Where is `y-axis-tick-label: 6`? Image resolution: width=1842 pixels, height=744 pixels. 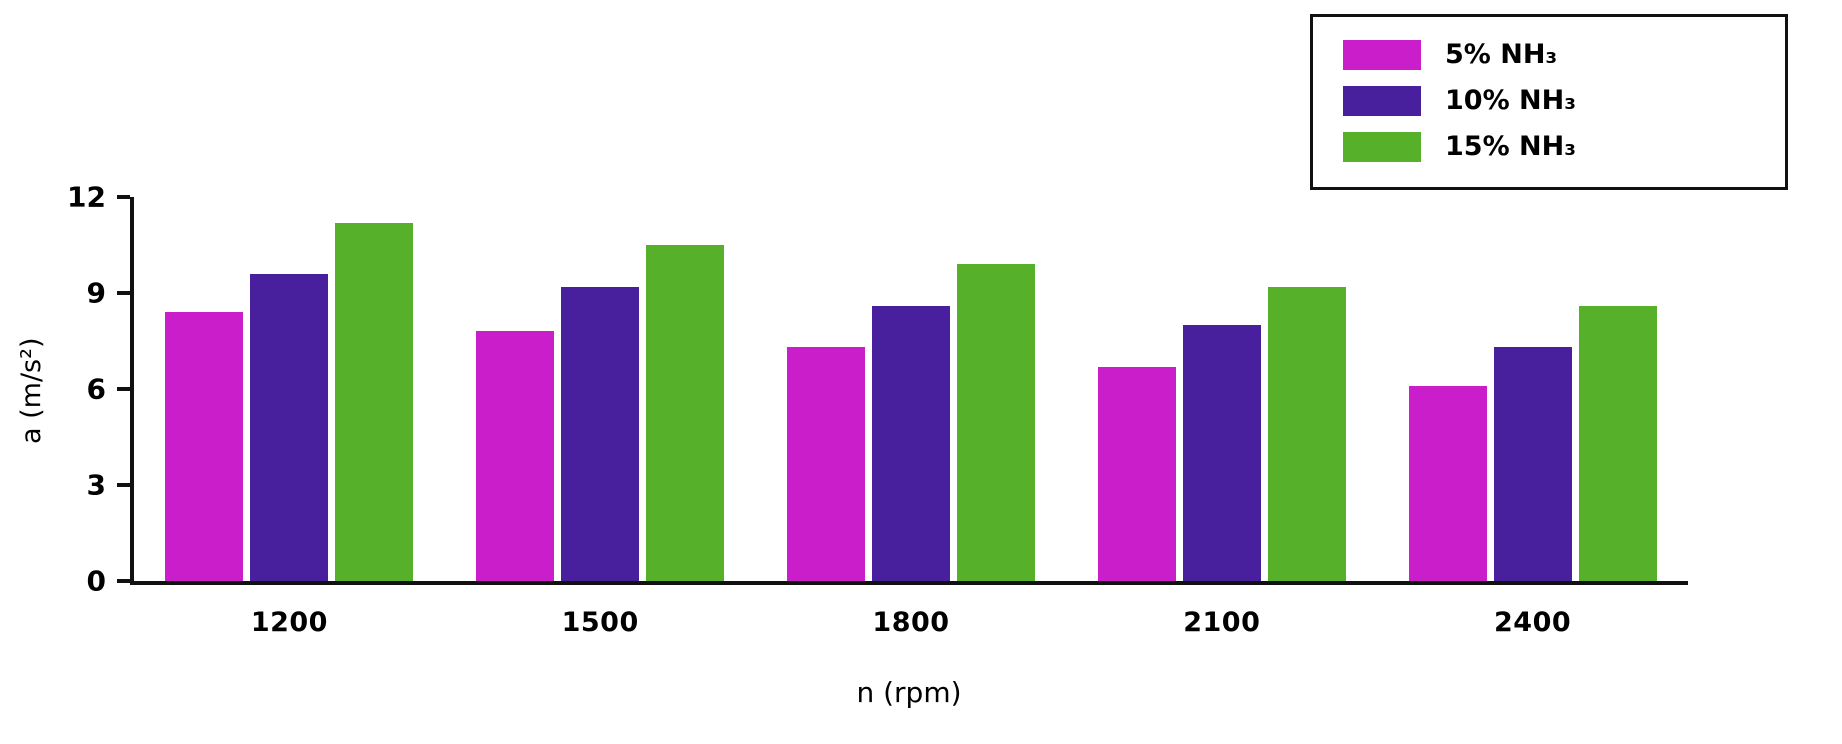 y-axis-tick-label: 6 is located at coordinates (96, 389).